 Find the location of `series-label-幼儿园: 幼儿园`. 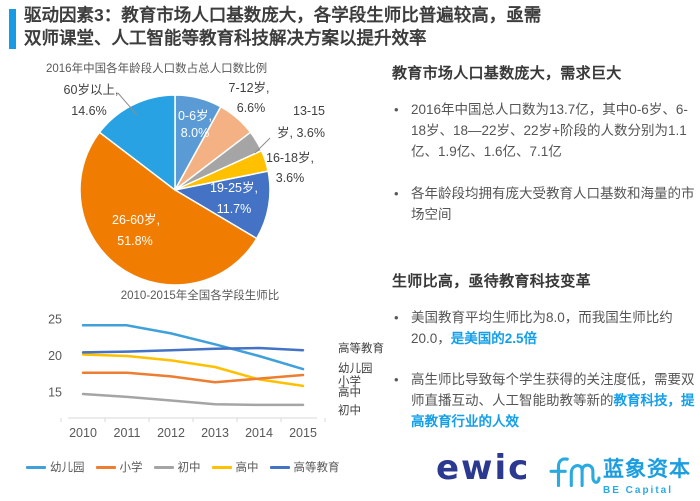

series-label-幼儿园: 幼儿园 is located at coordinates (355, 368).